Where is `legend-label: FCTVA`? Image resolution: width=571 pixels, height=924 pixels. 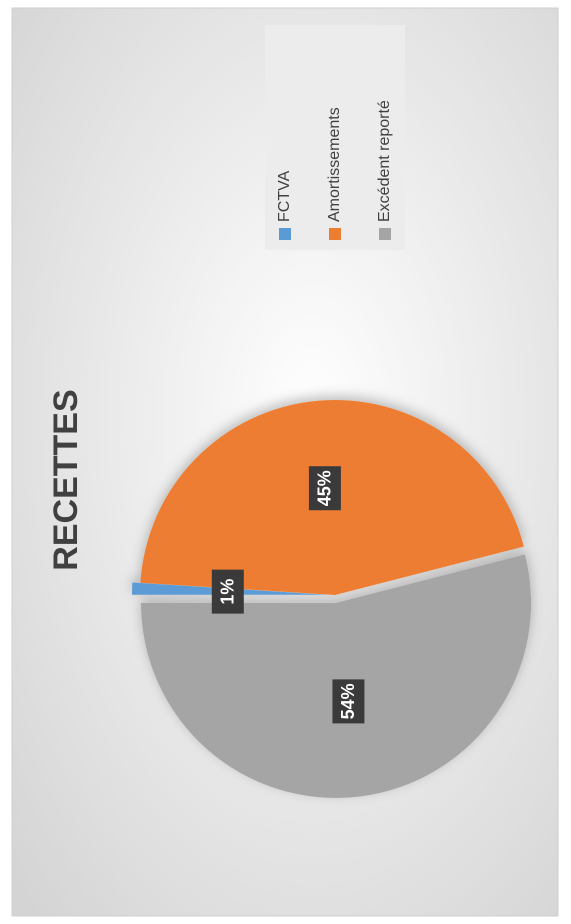 legend-label: FCTVA is located at coordinates (284, 196).